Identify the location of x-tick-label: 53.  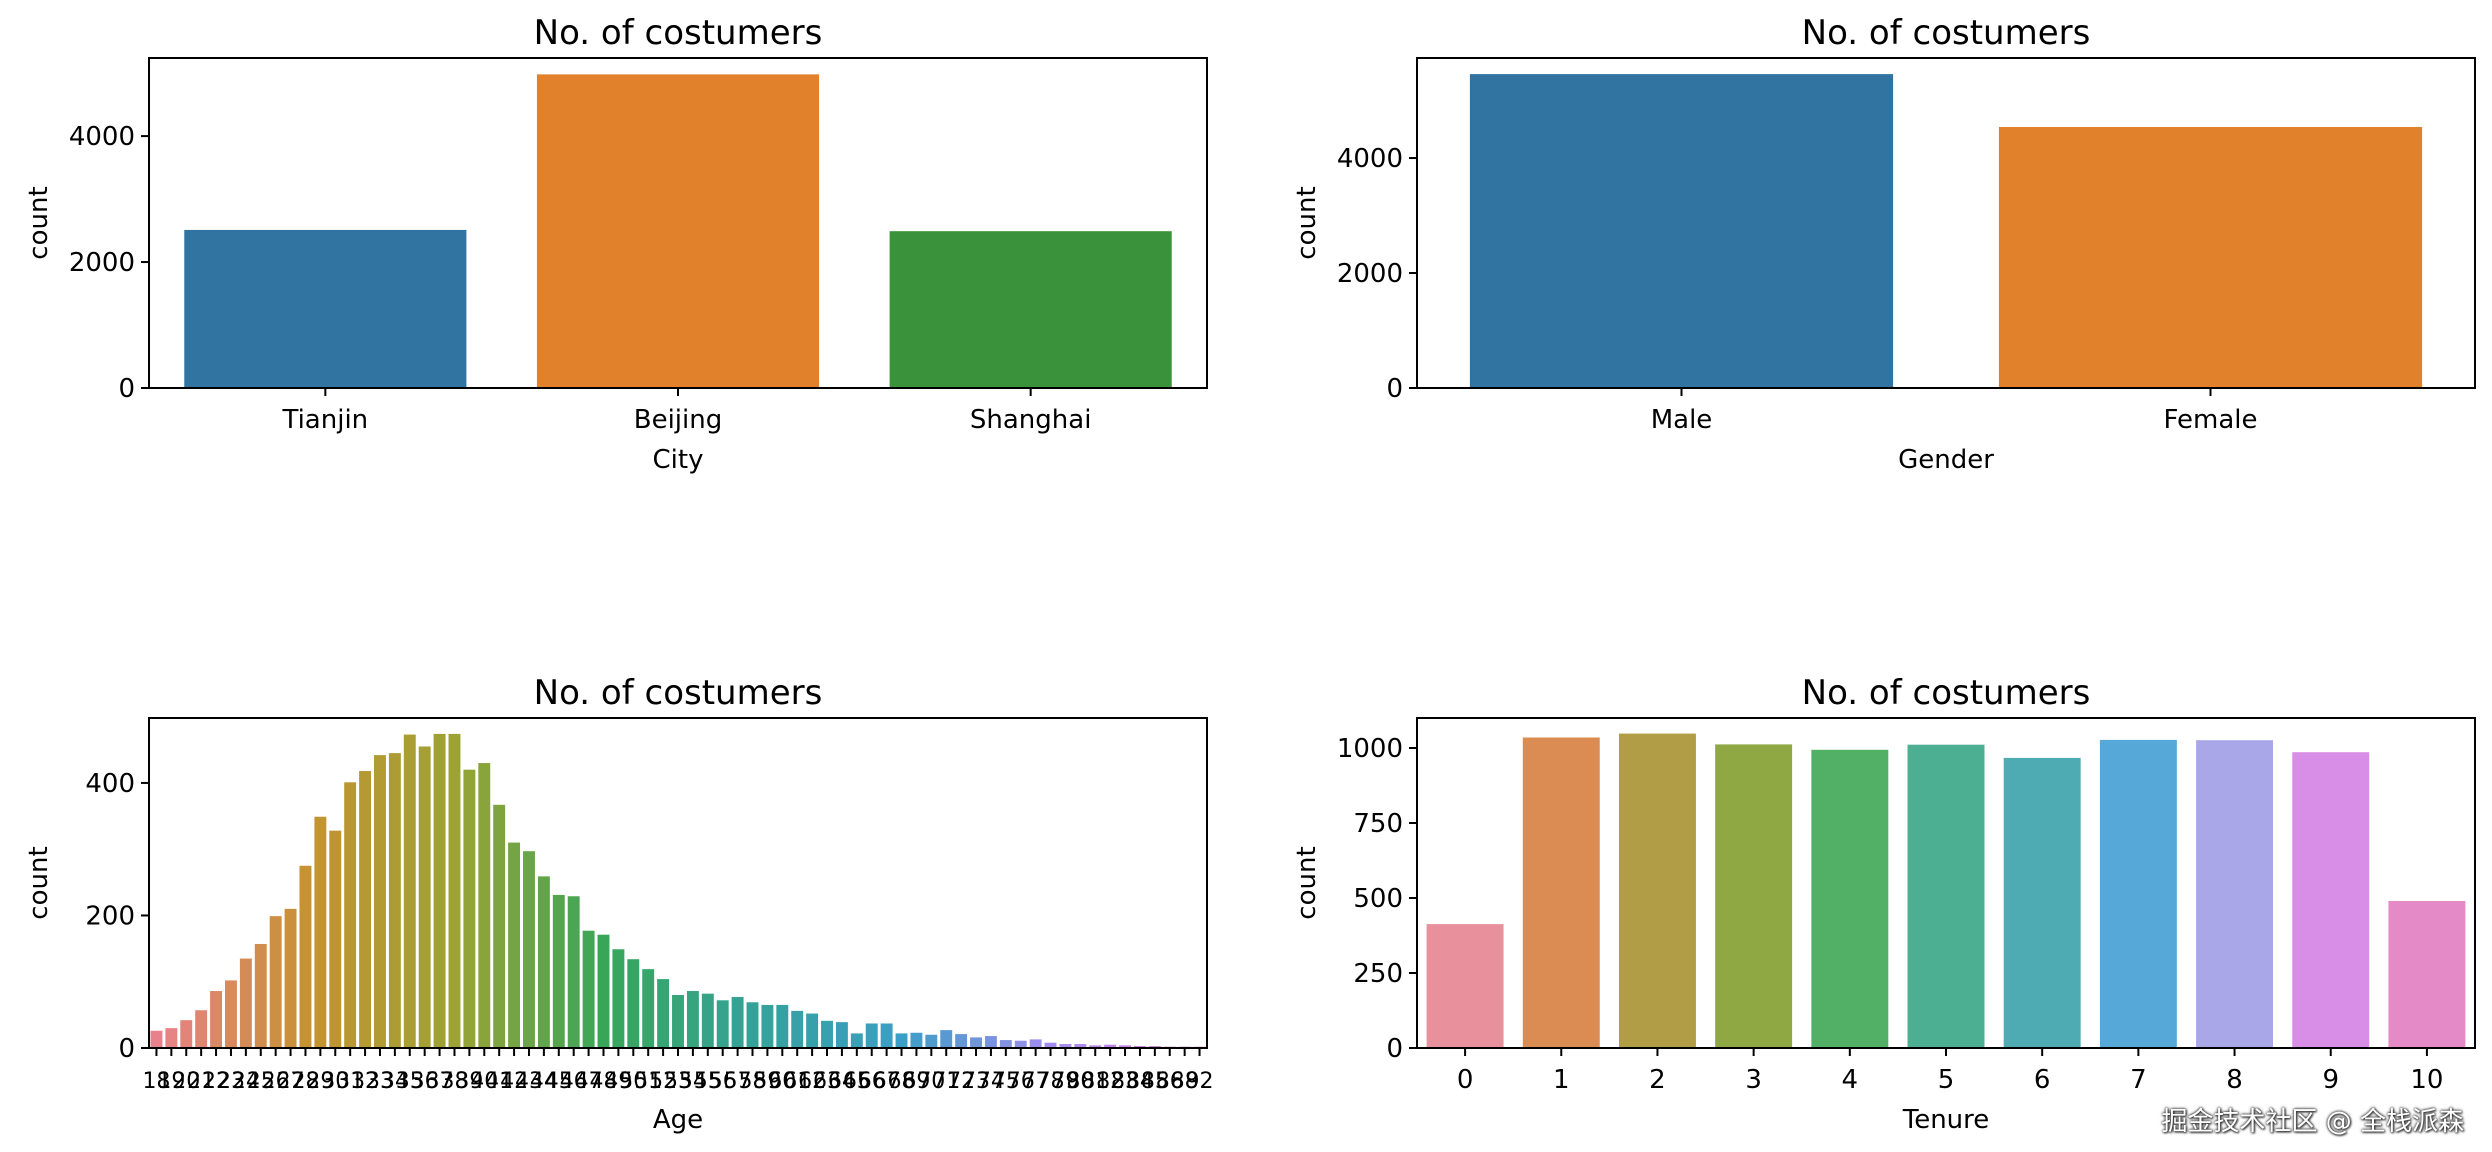
(678, 1081).